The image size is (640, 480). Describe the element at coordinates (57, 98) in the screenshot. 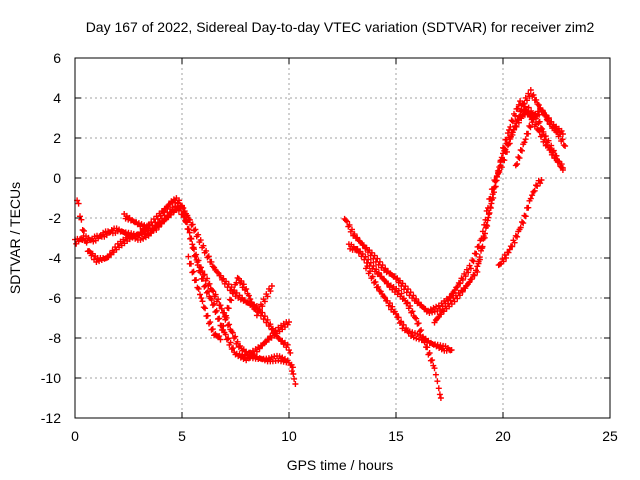

I see `y-tick-label: 4` at that location.